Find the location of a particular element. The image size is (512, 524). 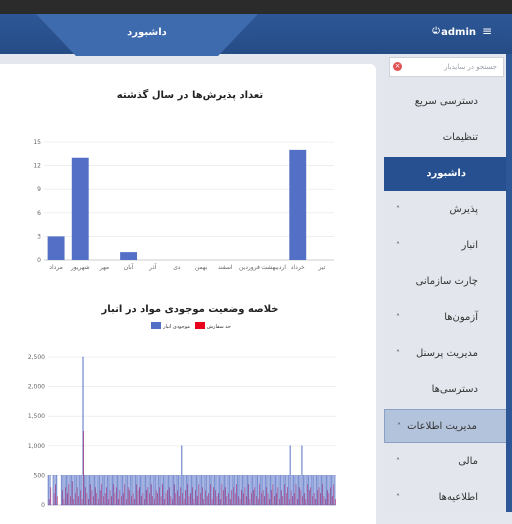

sidebar-scrollbar is located at coordinates (509, 283).